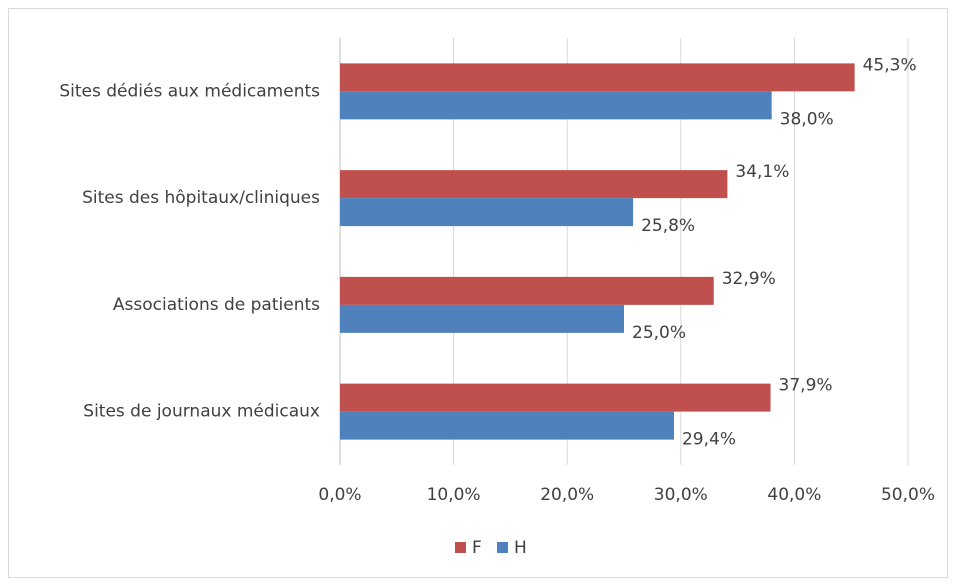 The image size is (956, 584). Describe the element at coordinates (681, 495) in the screenshot. I see `x-tick-label: 30,0%` at that location.